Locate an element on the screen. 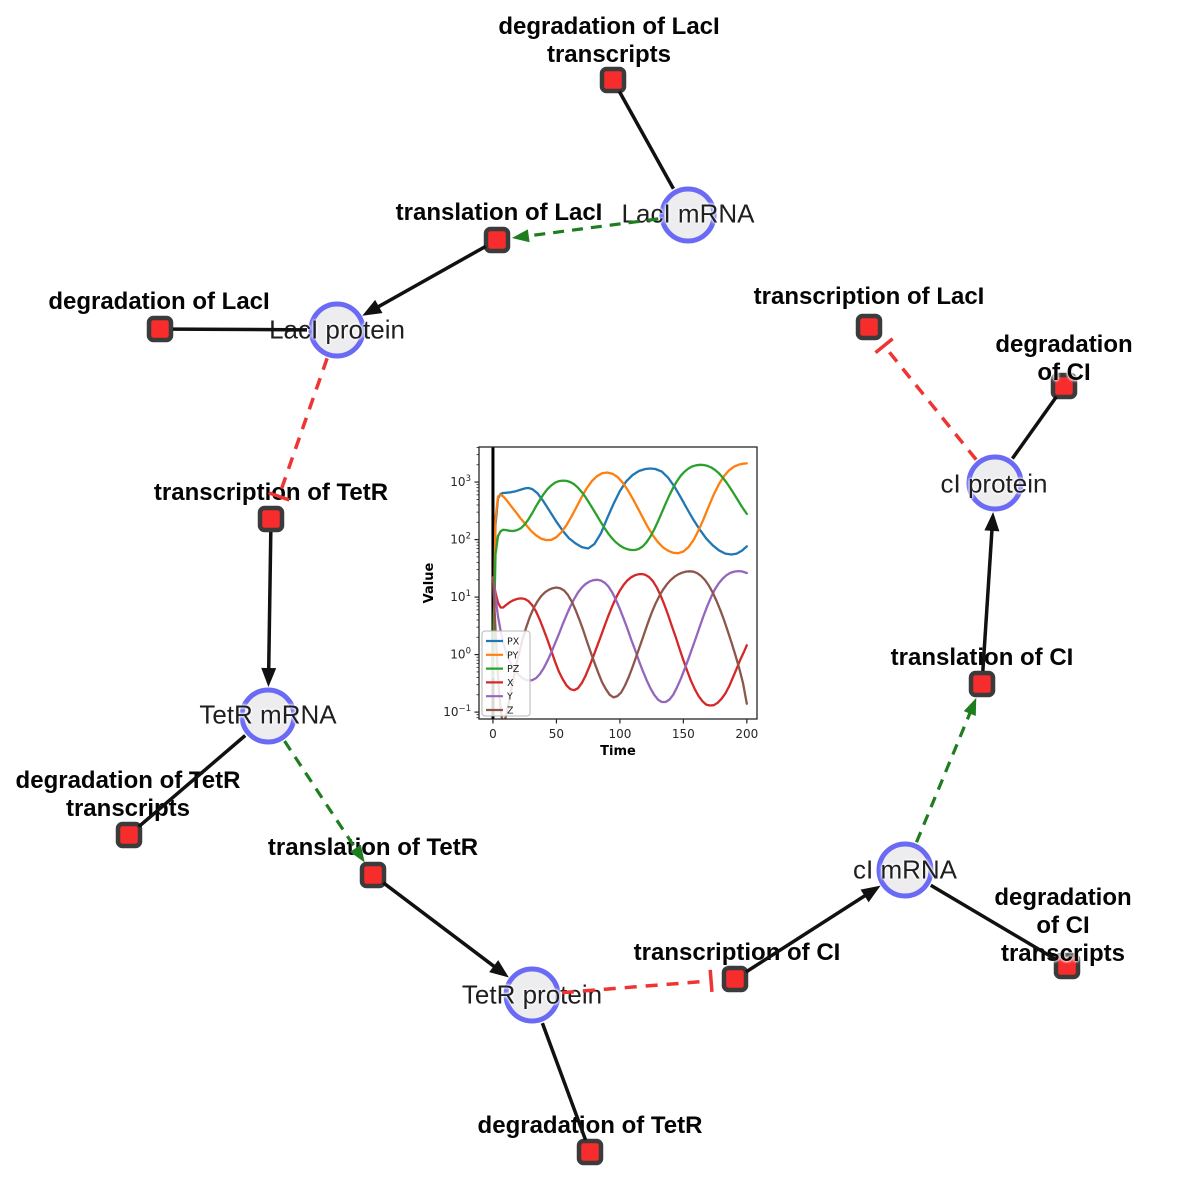  reaction-node-deg_laci_tx is located at coordinates (613, 80).